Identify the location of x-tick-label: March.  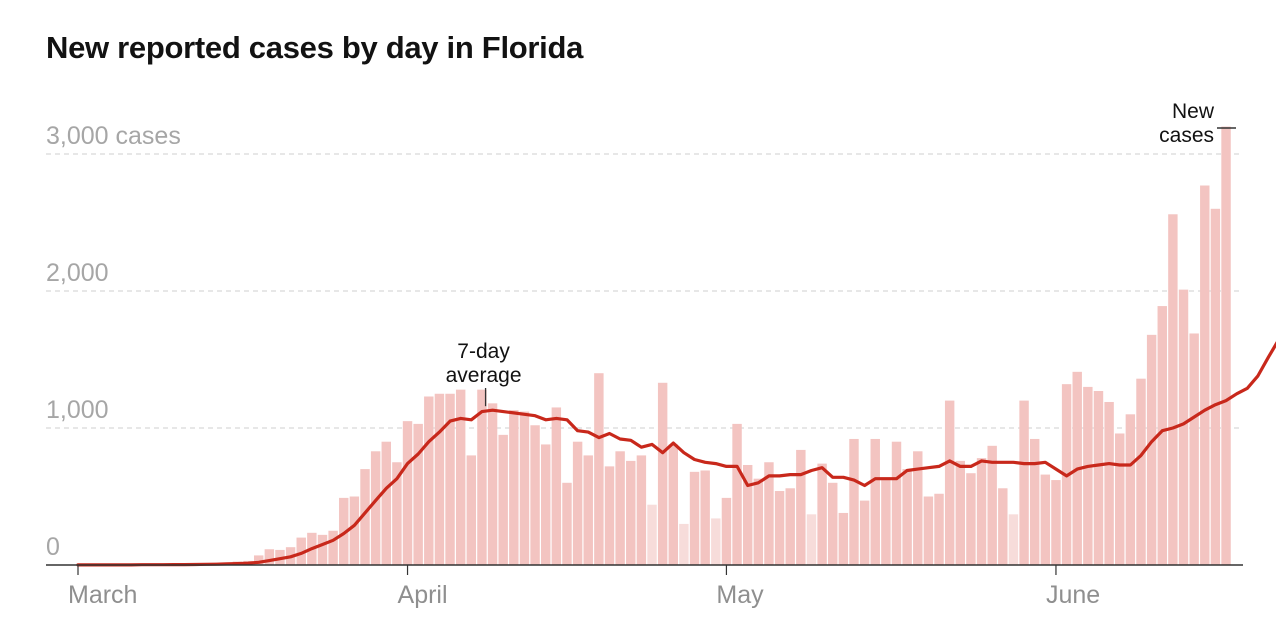
(102, 595).